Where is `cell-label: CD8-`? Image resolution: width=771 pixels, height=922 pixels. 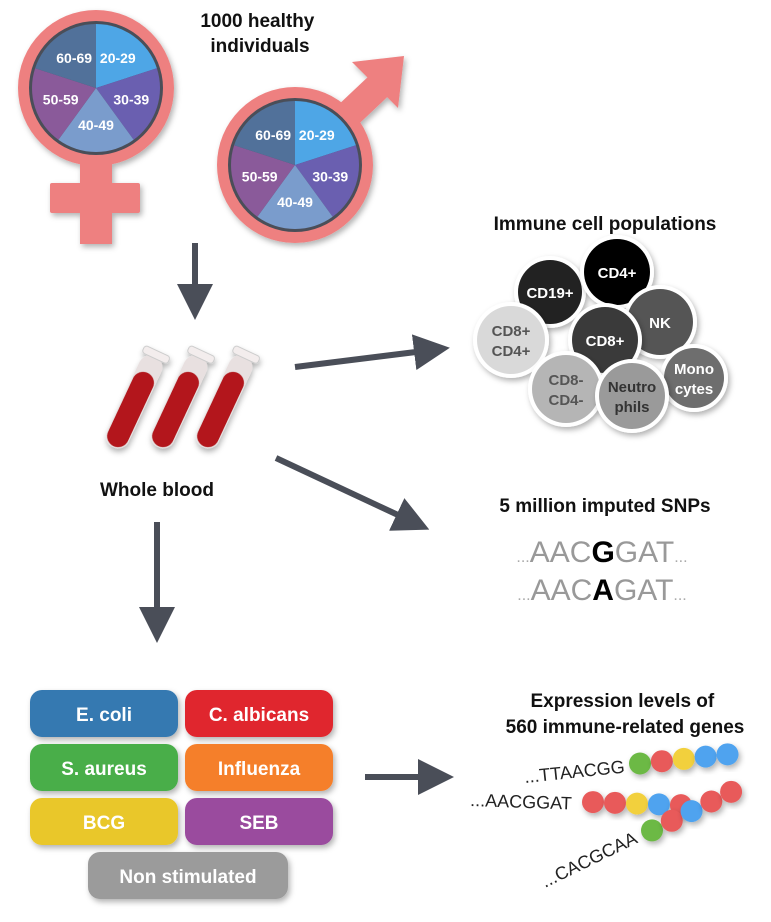 cell-label: CD8- is located at coordinates (565, 380).